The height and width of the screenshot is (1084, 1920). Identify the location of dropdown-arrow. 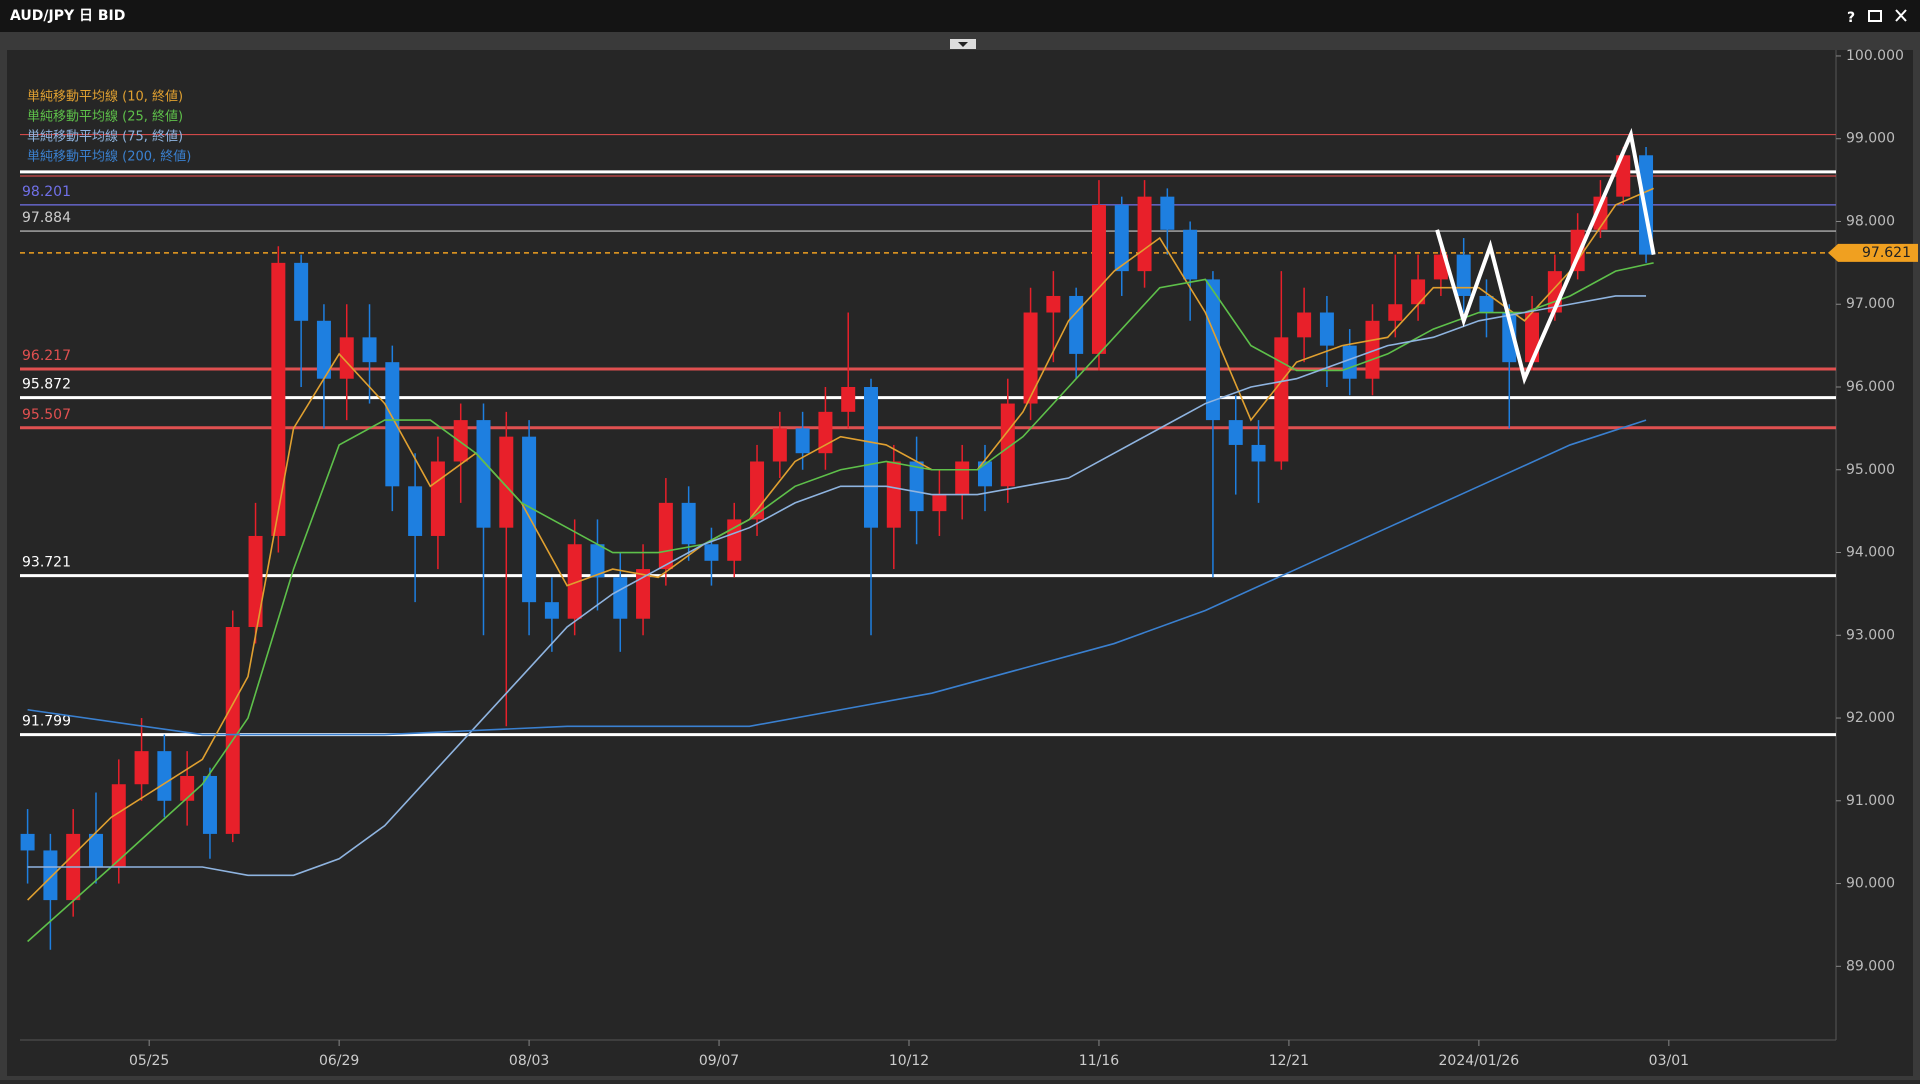
(963, 44).